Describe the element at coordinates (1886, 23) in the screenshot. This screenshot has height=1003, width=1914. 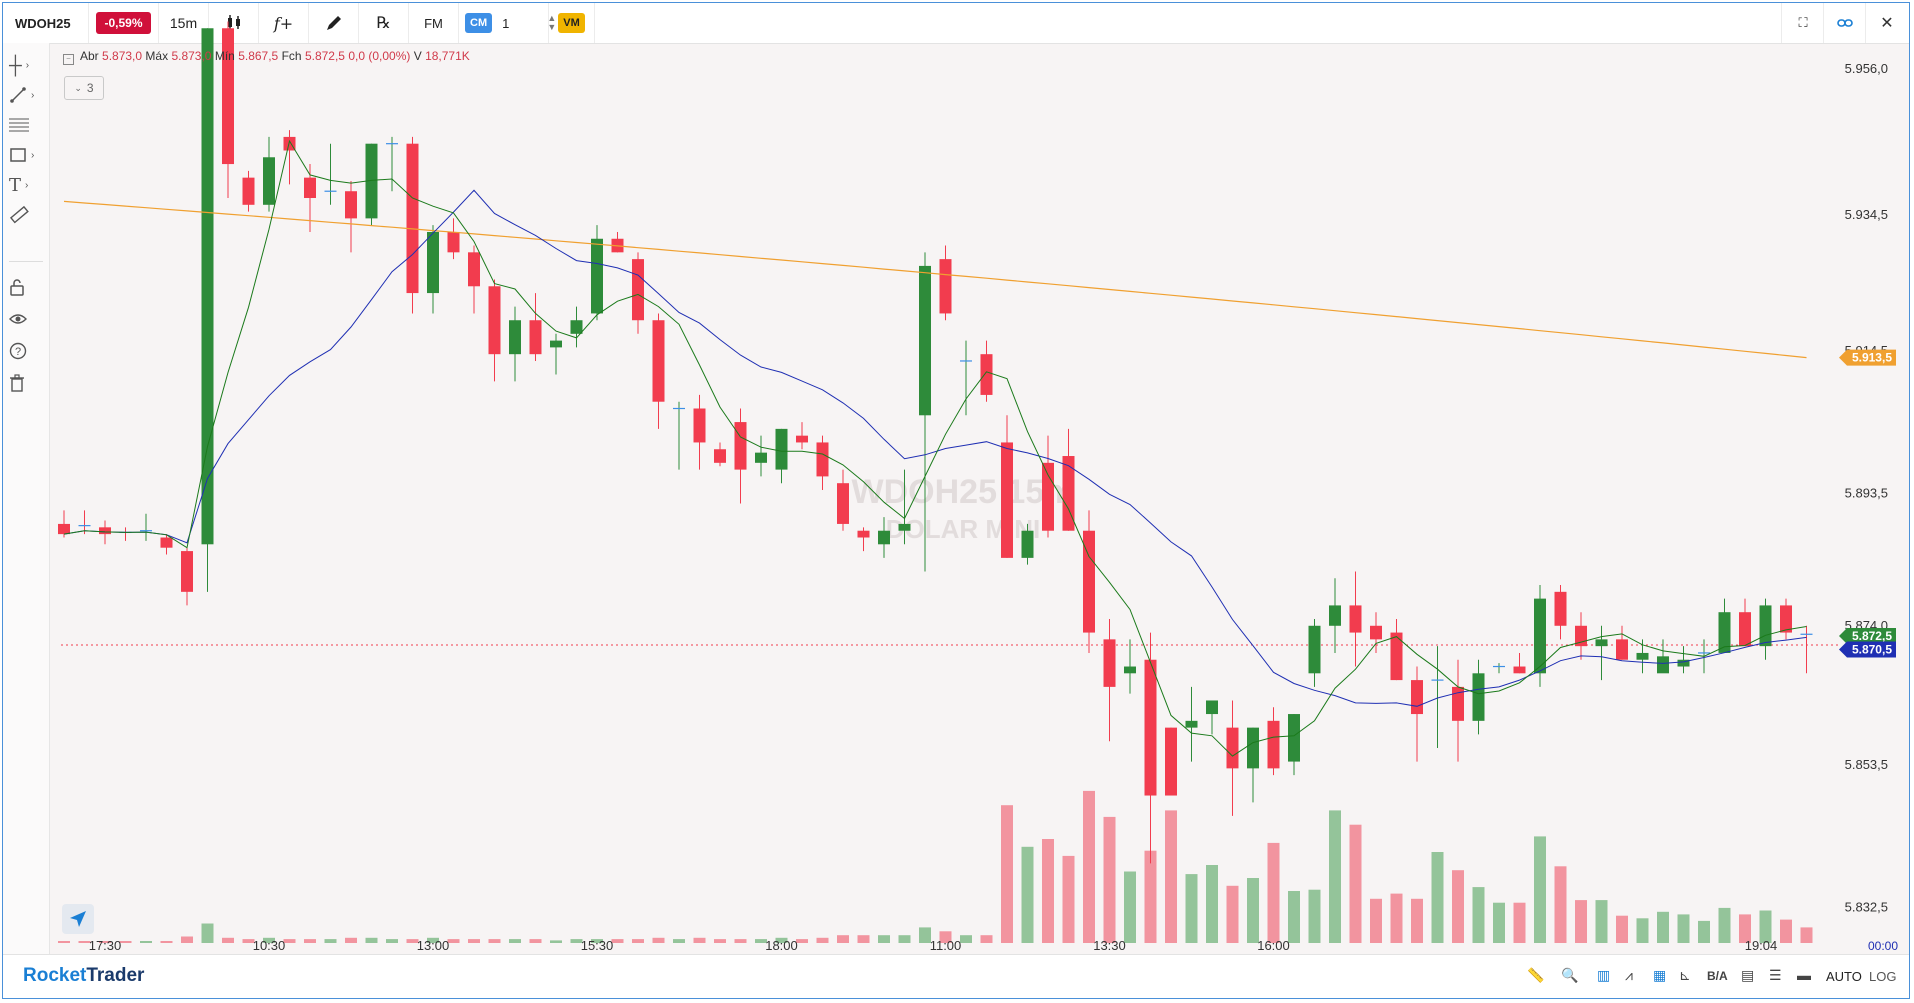
I see `close-button: ✕` at that location.